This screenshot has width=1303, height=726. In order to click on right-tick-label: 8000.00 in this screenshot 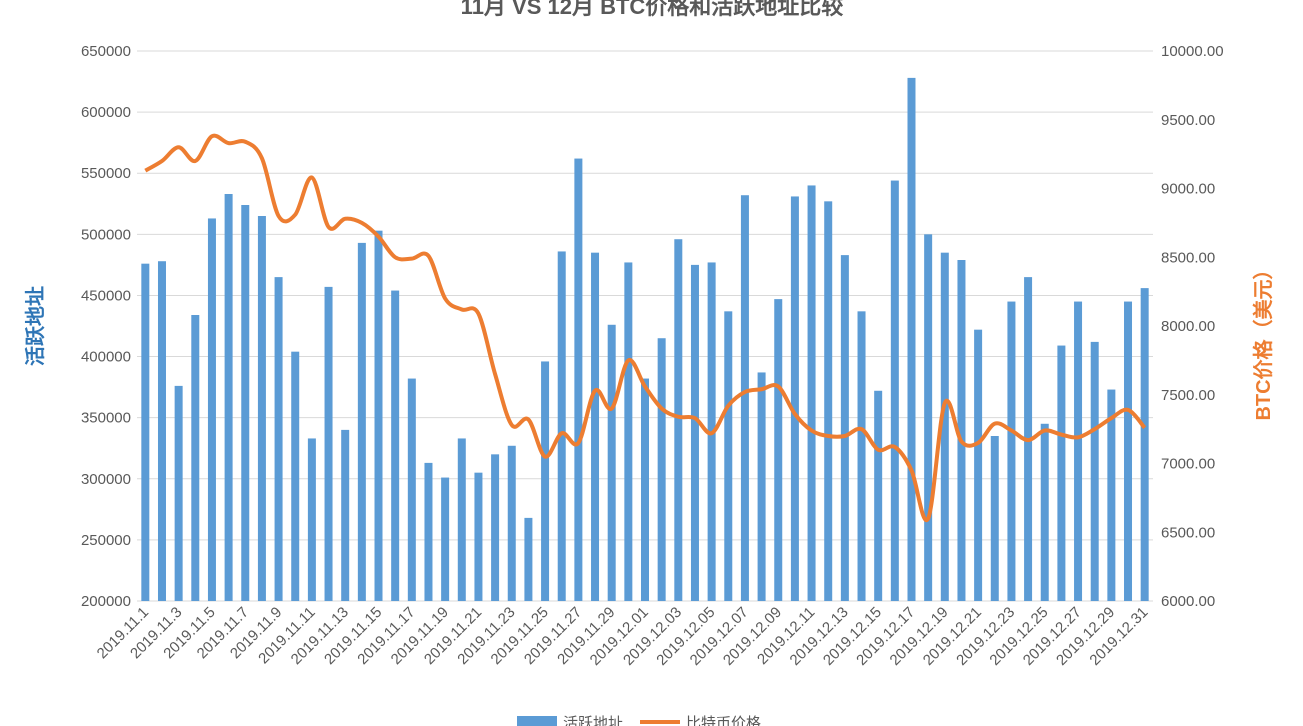, I will do `click(1188, 326)`.